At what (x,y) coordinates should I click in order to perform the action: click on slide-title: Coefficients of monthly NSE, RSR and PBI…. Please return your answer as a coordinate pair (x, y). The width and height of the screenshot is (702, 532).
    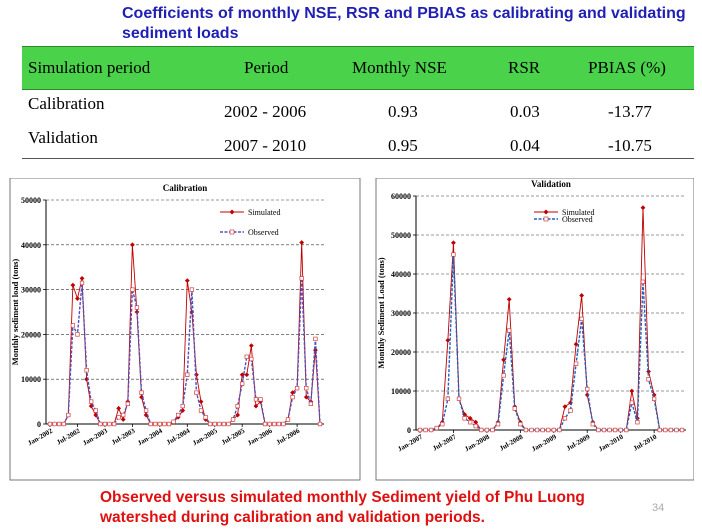
    Looking at the image, I should click on (404, 23).